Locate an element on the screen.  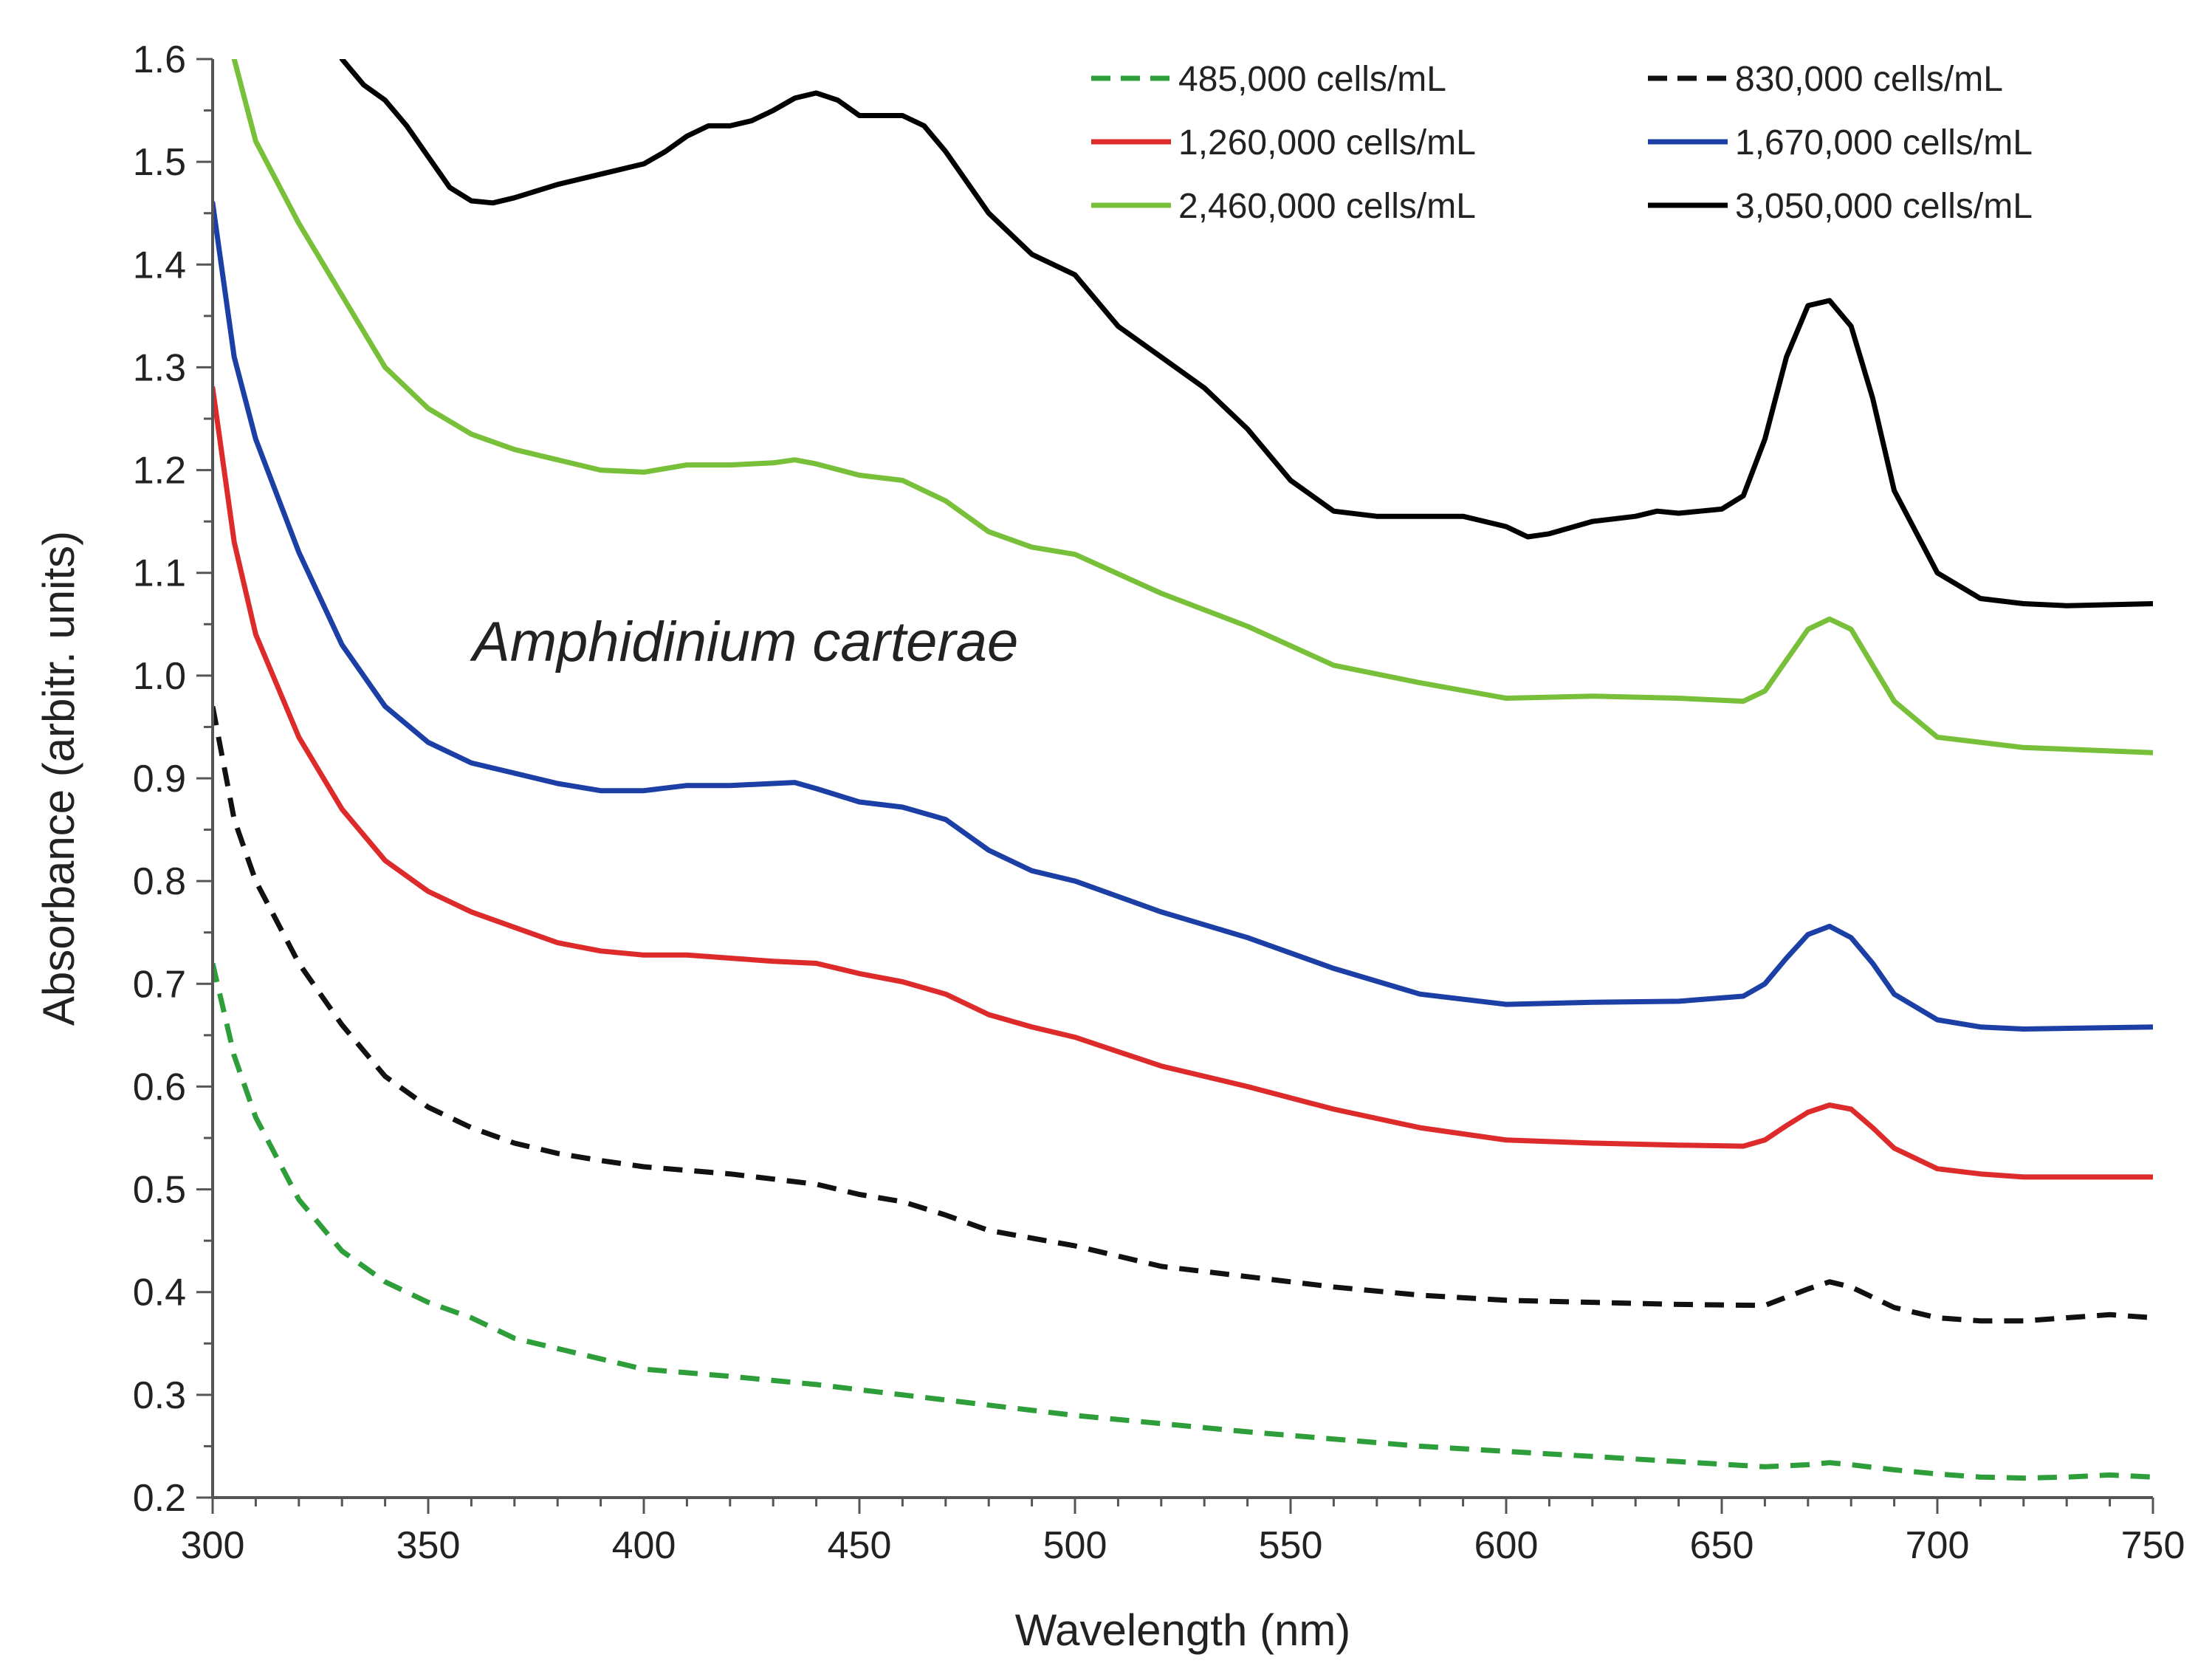
x-ticks: 300 350 400 450 500 550 600 650 700 750 is located at coordinates (1183, 1532).